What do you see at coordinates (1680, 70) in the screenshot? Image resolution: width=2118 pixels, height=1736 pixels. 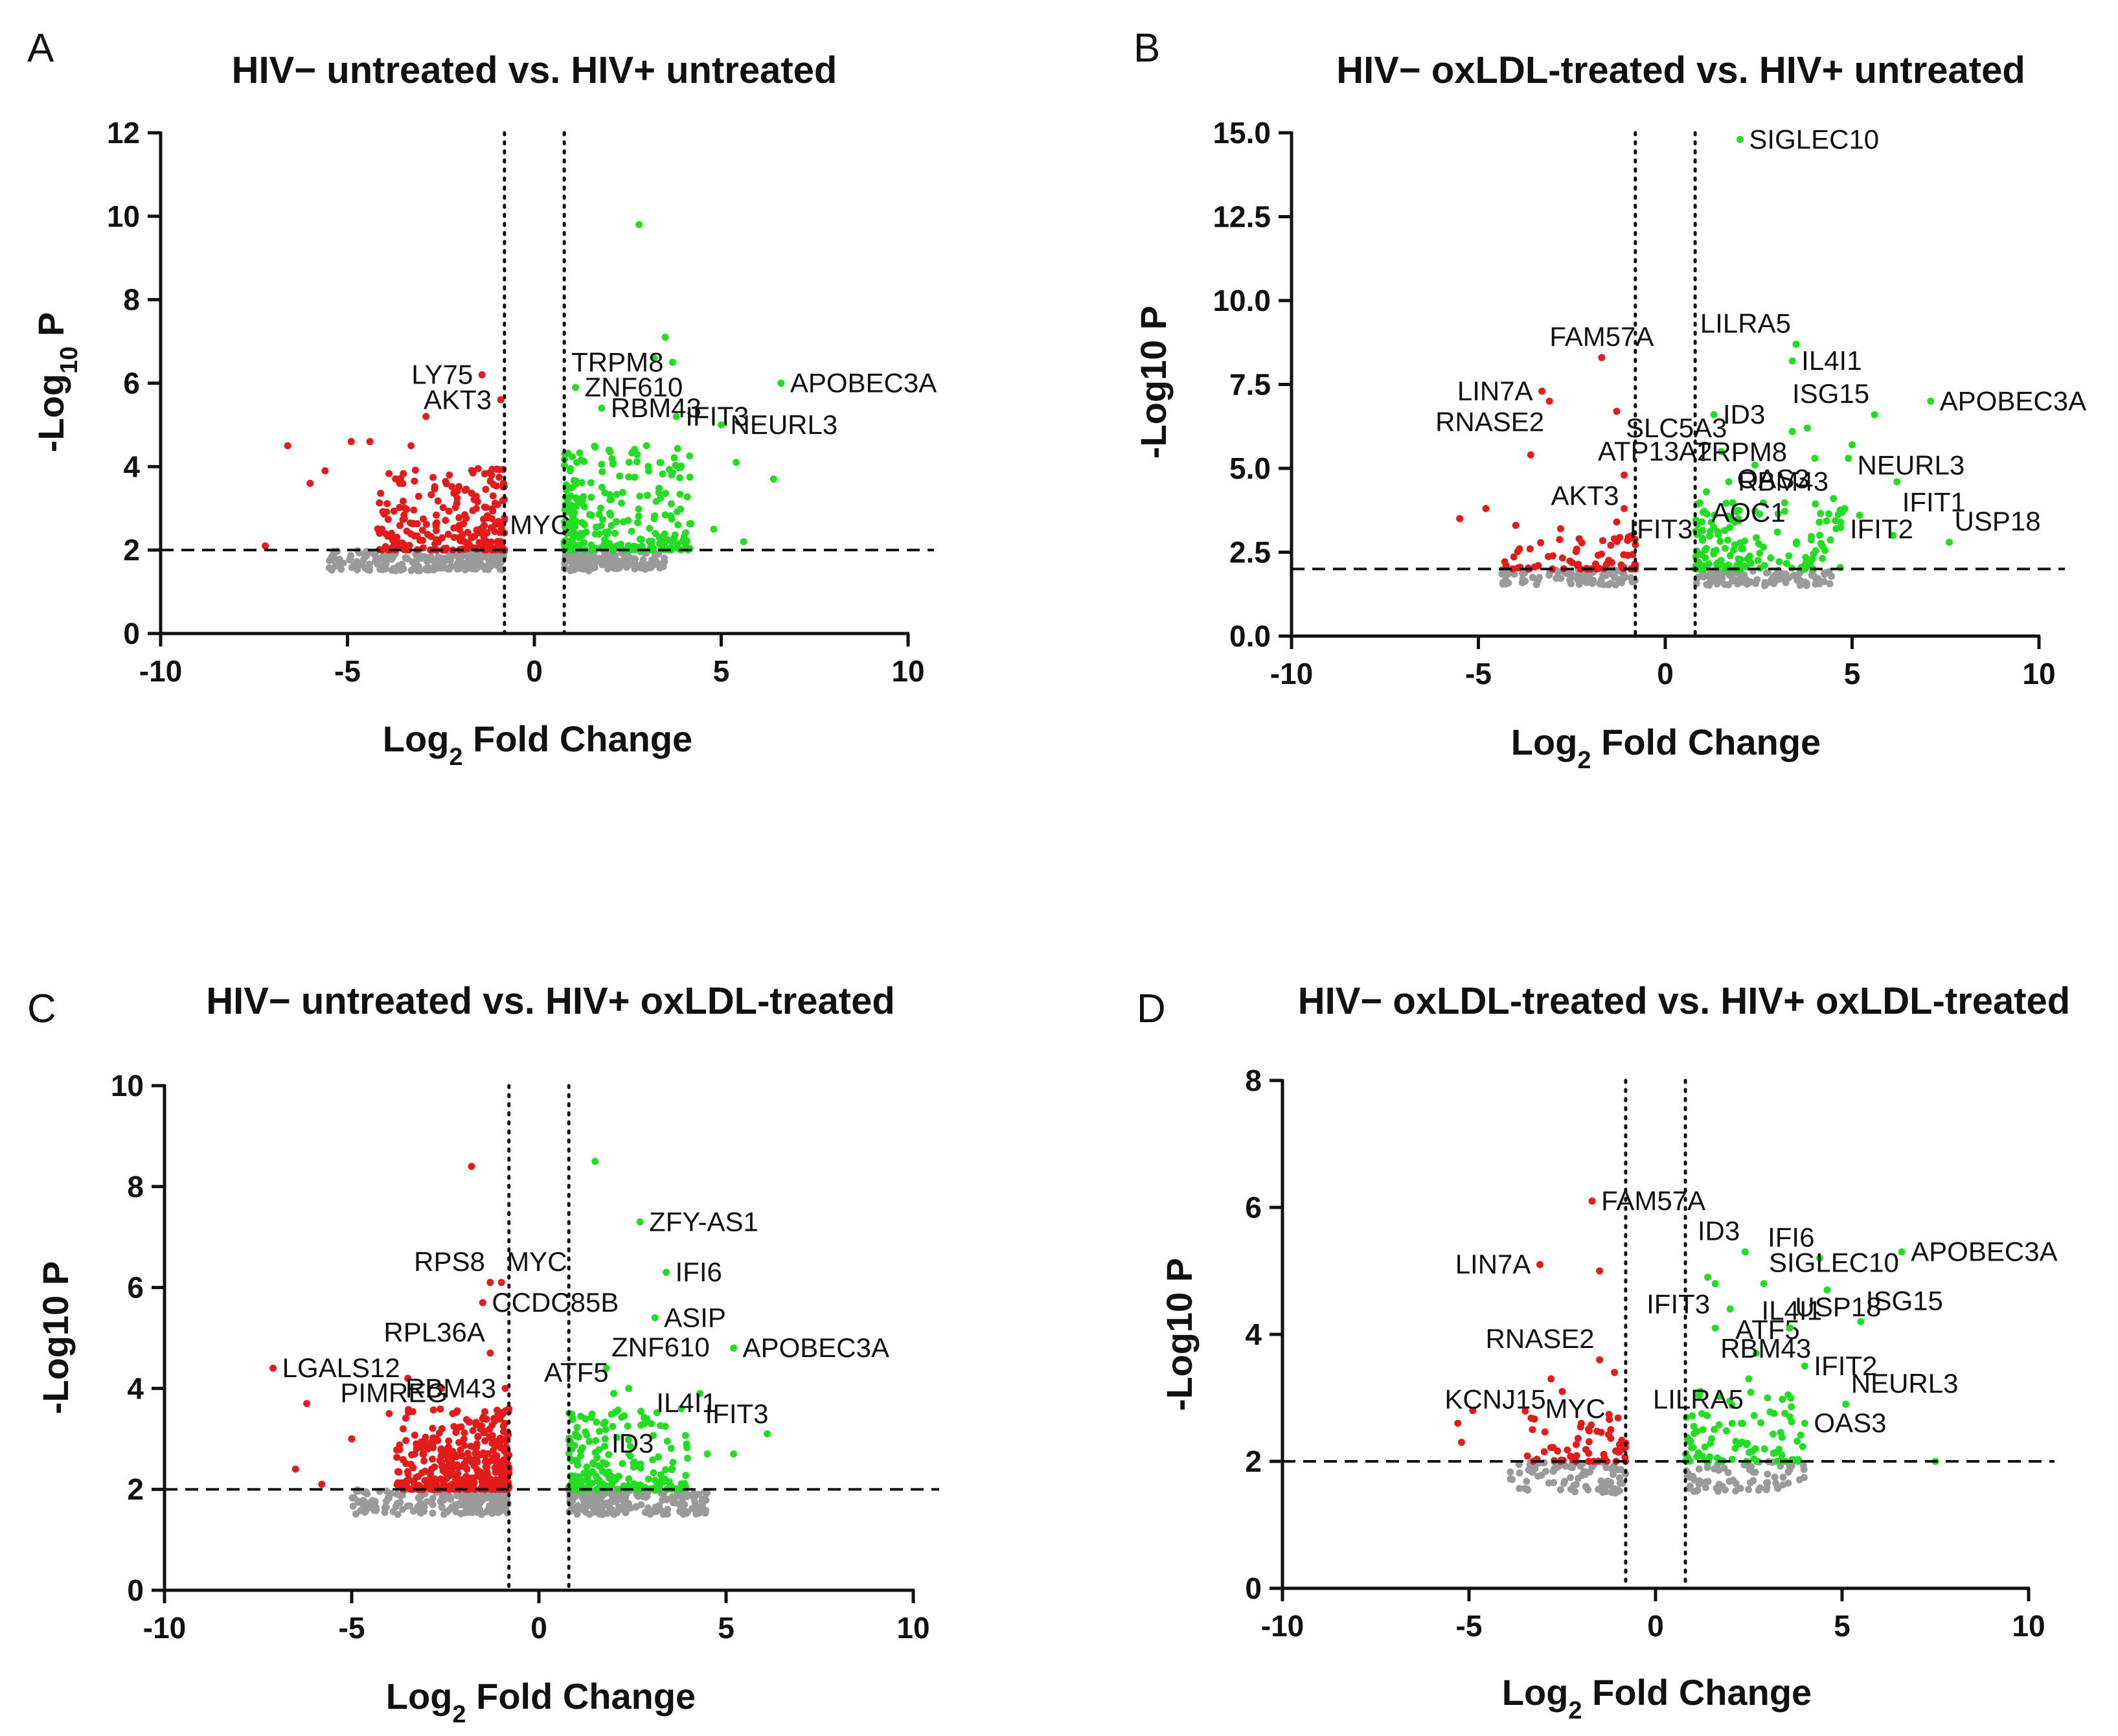 I see `chart-title: HIV− oxLDL-treated vs. HIV+ untreated` at bounding box center [1680, 70].